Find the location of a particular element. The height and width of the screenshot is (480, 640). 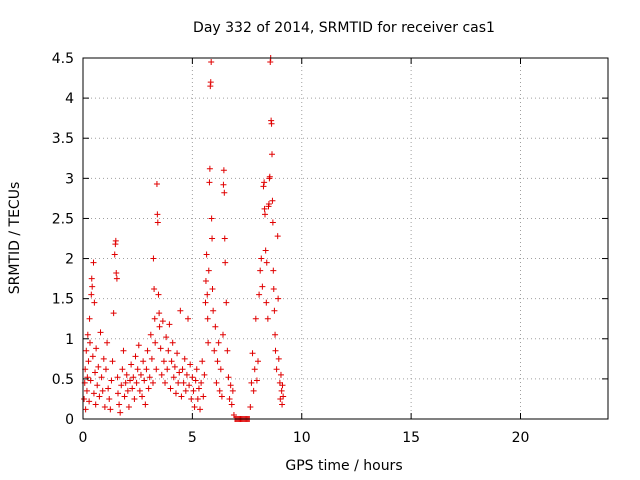

y-tick-label: 2 is located at coordinates (69, 260).